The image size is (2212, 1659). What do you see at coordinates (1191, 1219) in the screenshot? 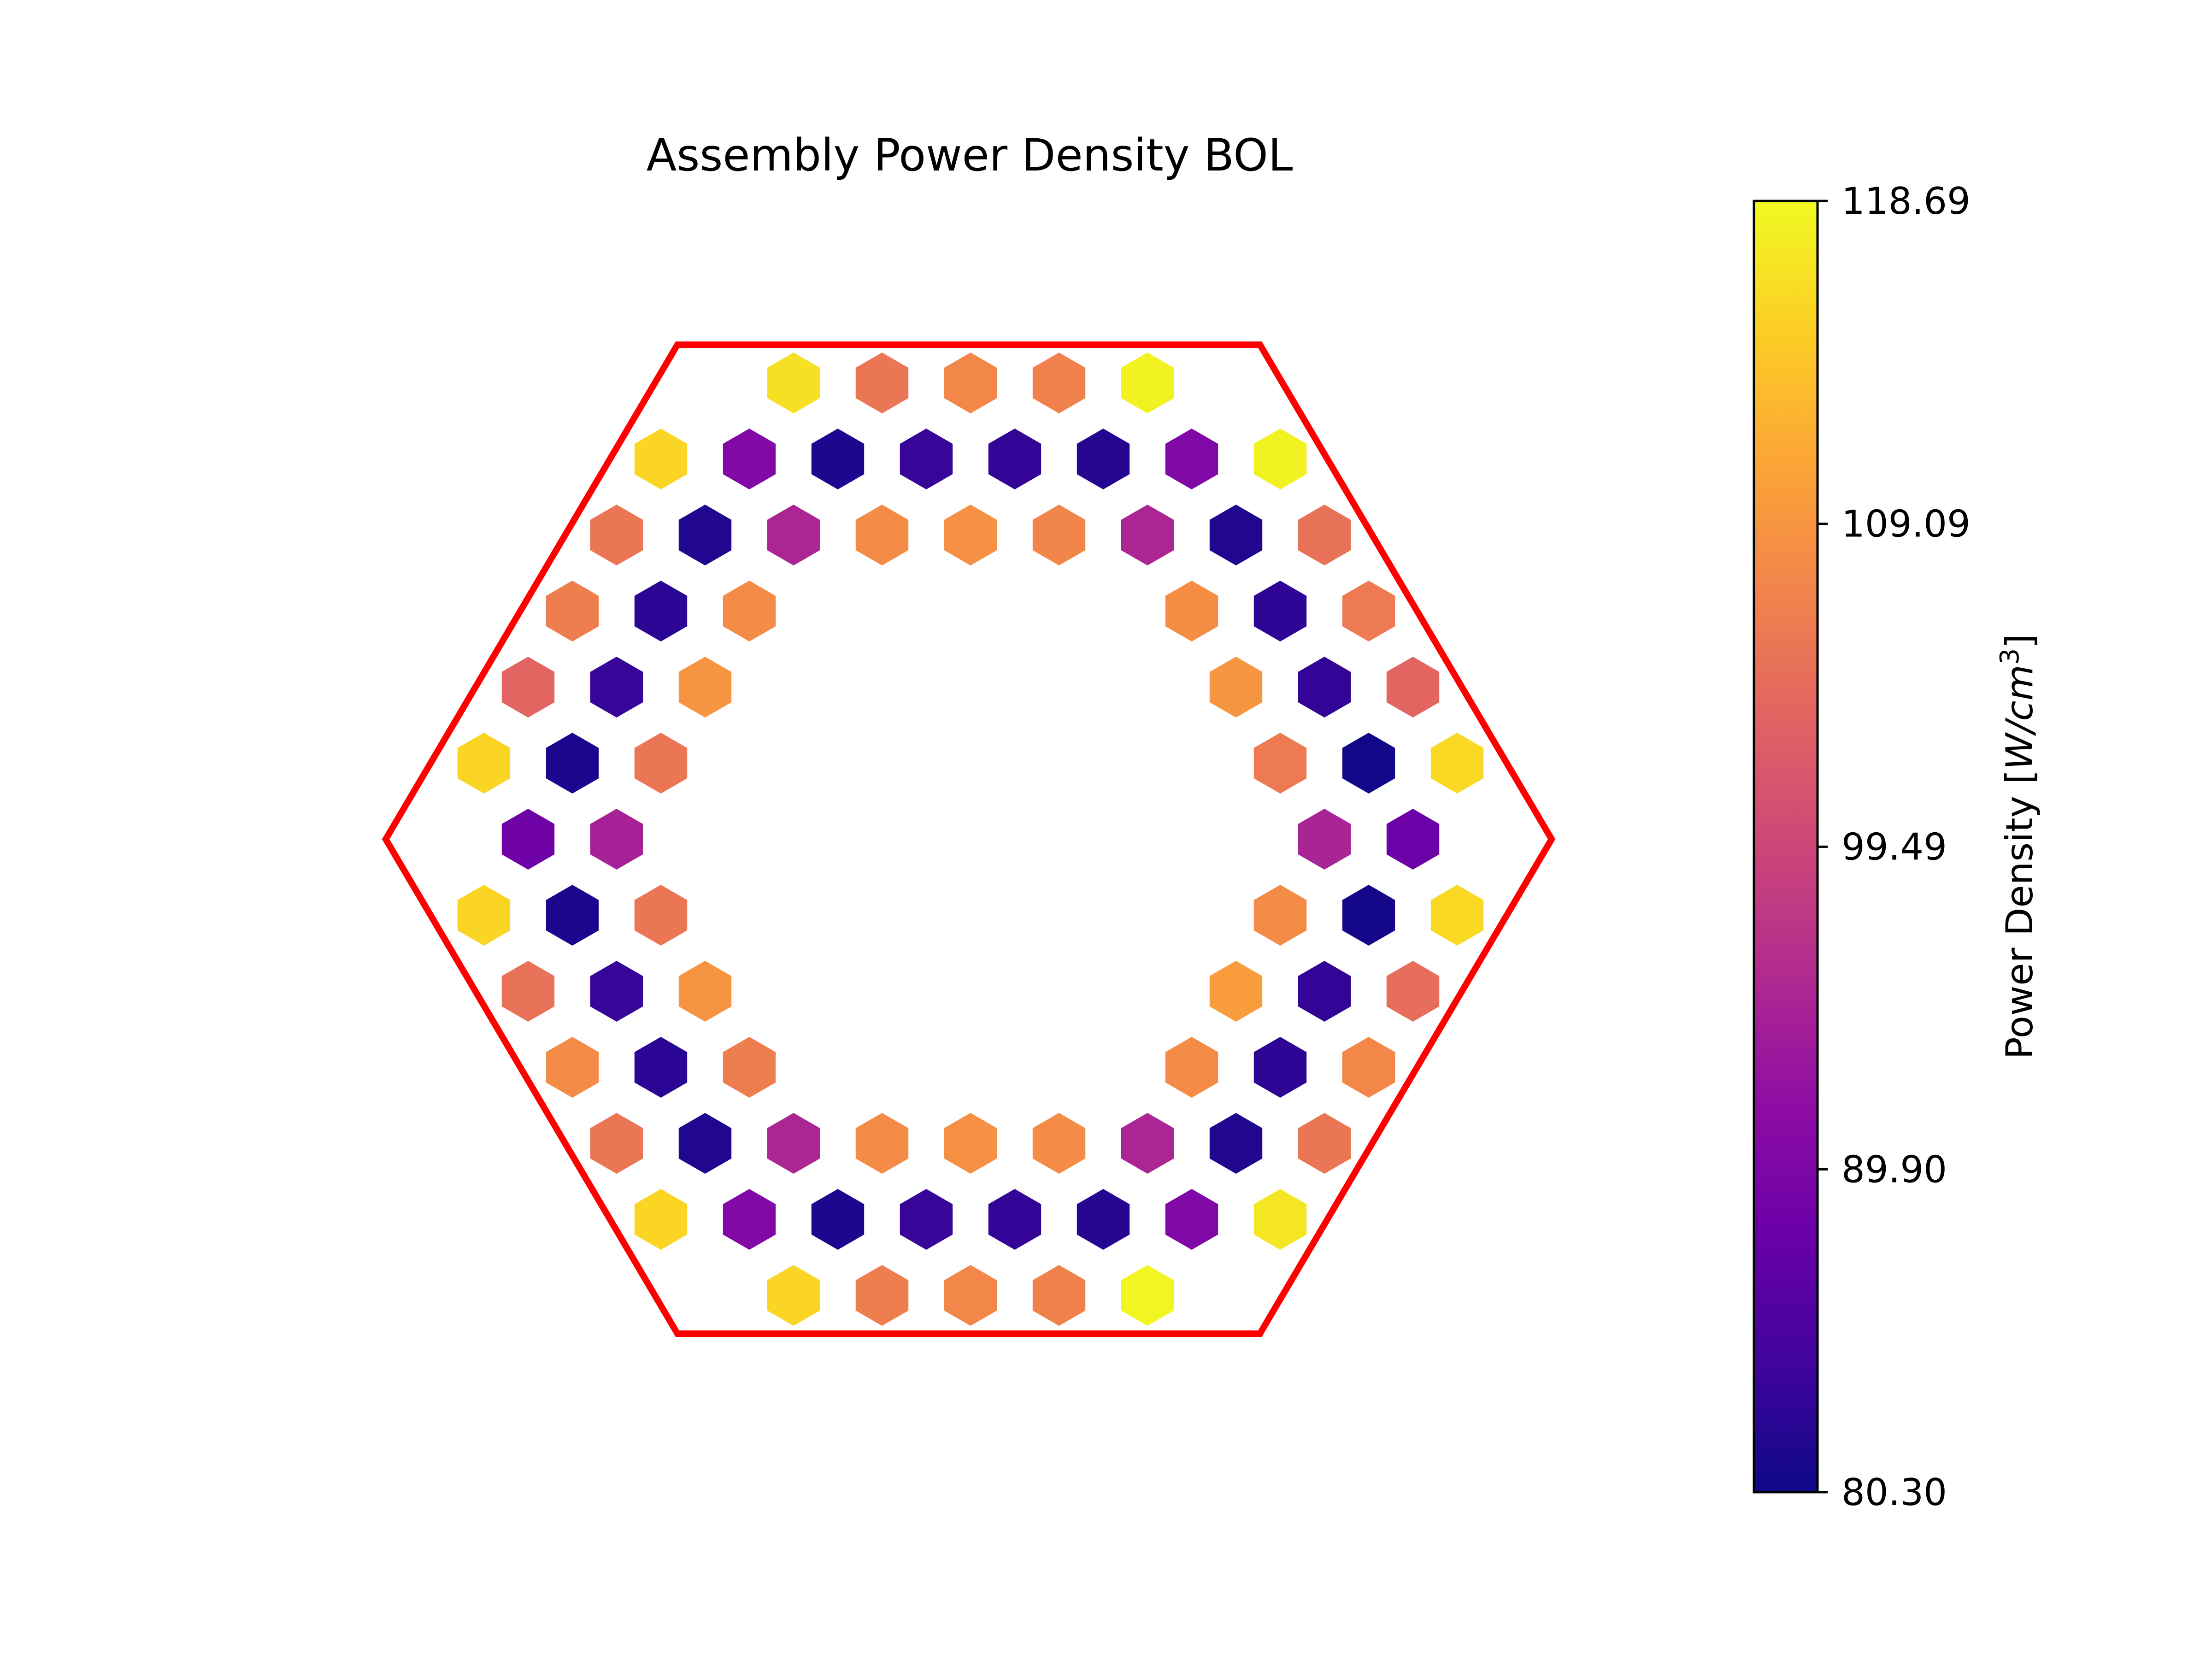
I see `assembly-hex-r11-c6` at bounding box center [1191, 1219].